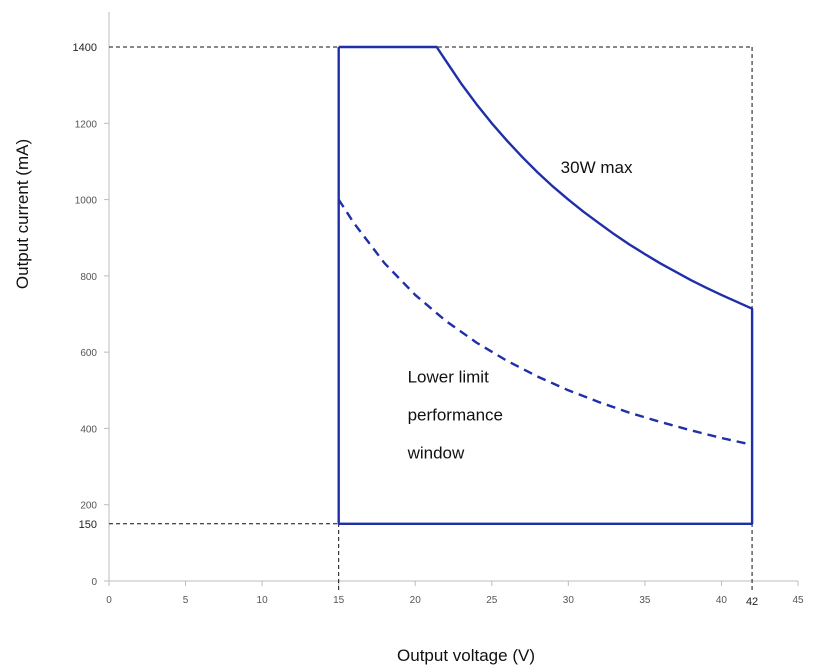 The height and width of the screenshot is (668, 818). What do you see at coordinates (416, 600) in the screenshot?
I see `x-tick-label: 20` at bounding box center [416, 600].